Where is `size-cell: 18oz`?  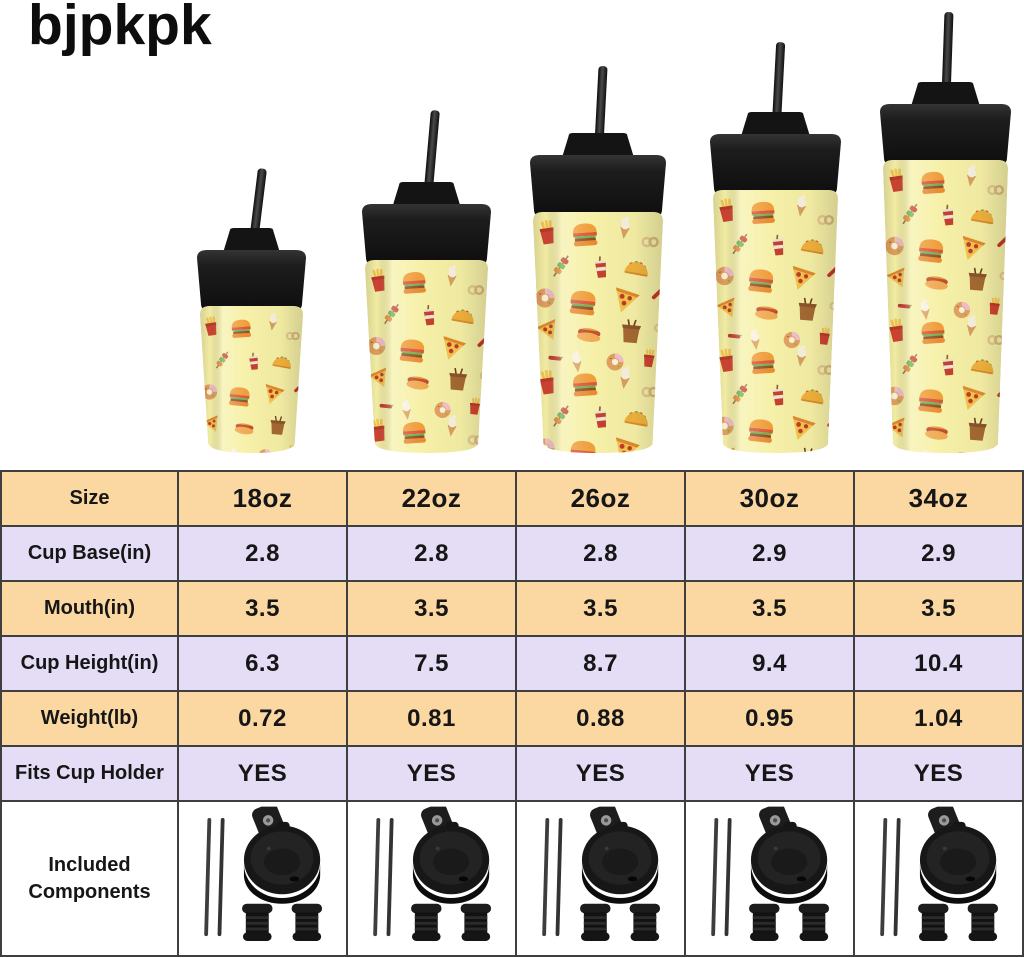
size-cell: 18oz is located at coordinates (262, 498).